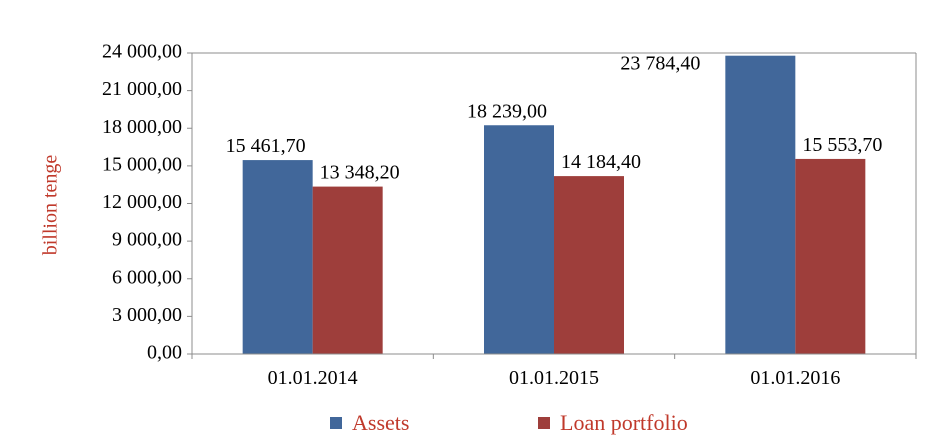 Image resolution: width=948 pixels, height=446 pixels. I want to click on y-tick-label: 21 000,00, so click(142, 89).